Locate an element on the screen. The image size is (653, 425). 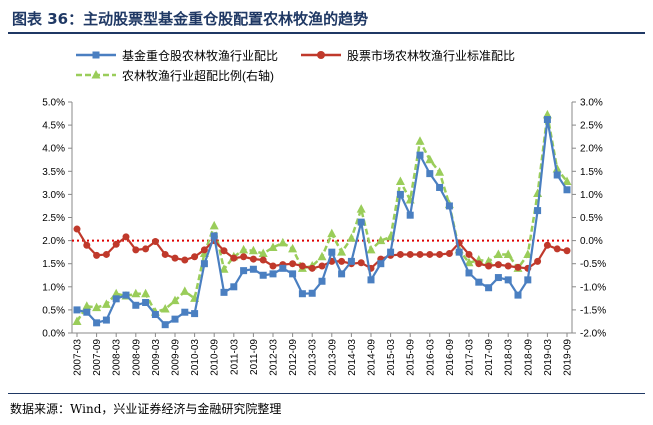
x-tick-label: 2019-03 is located at coordinates (548, 357).